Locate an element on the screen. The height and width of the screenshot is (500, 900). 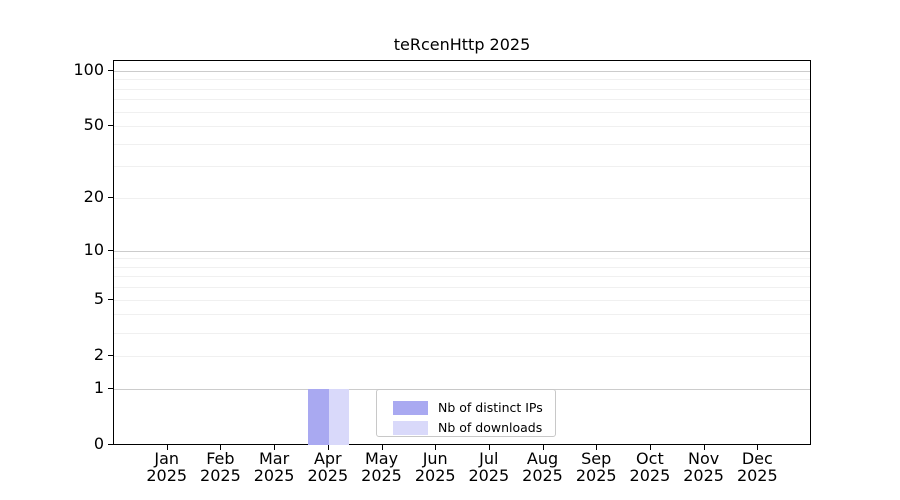
x-tick-label: May 2025 is located at coordinates (382, 467).